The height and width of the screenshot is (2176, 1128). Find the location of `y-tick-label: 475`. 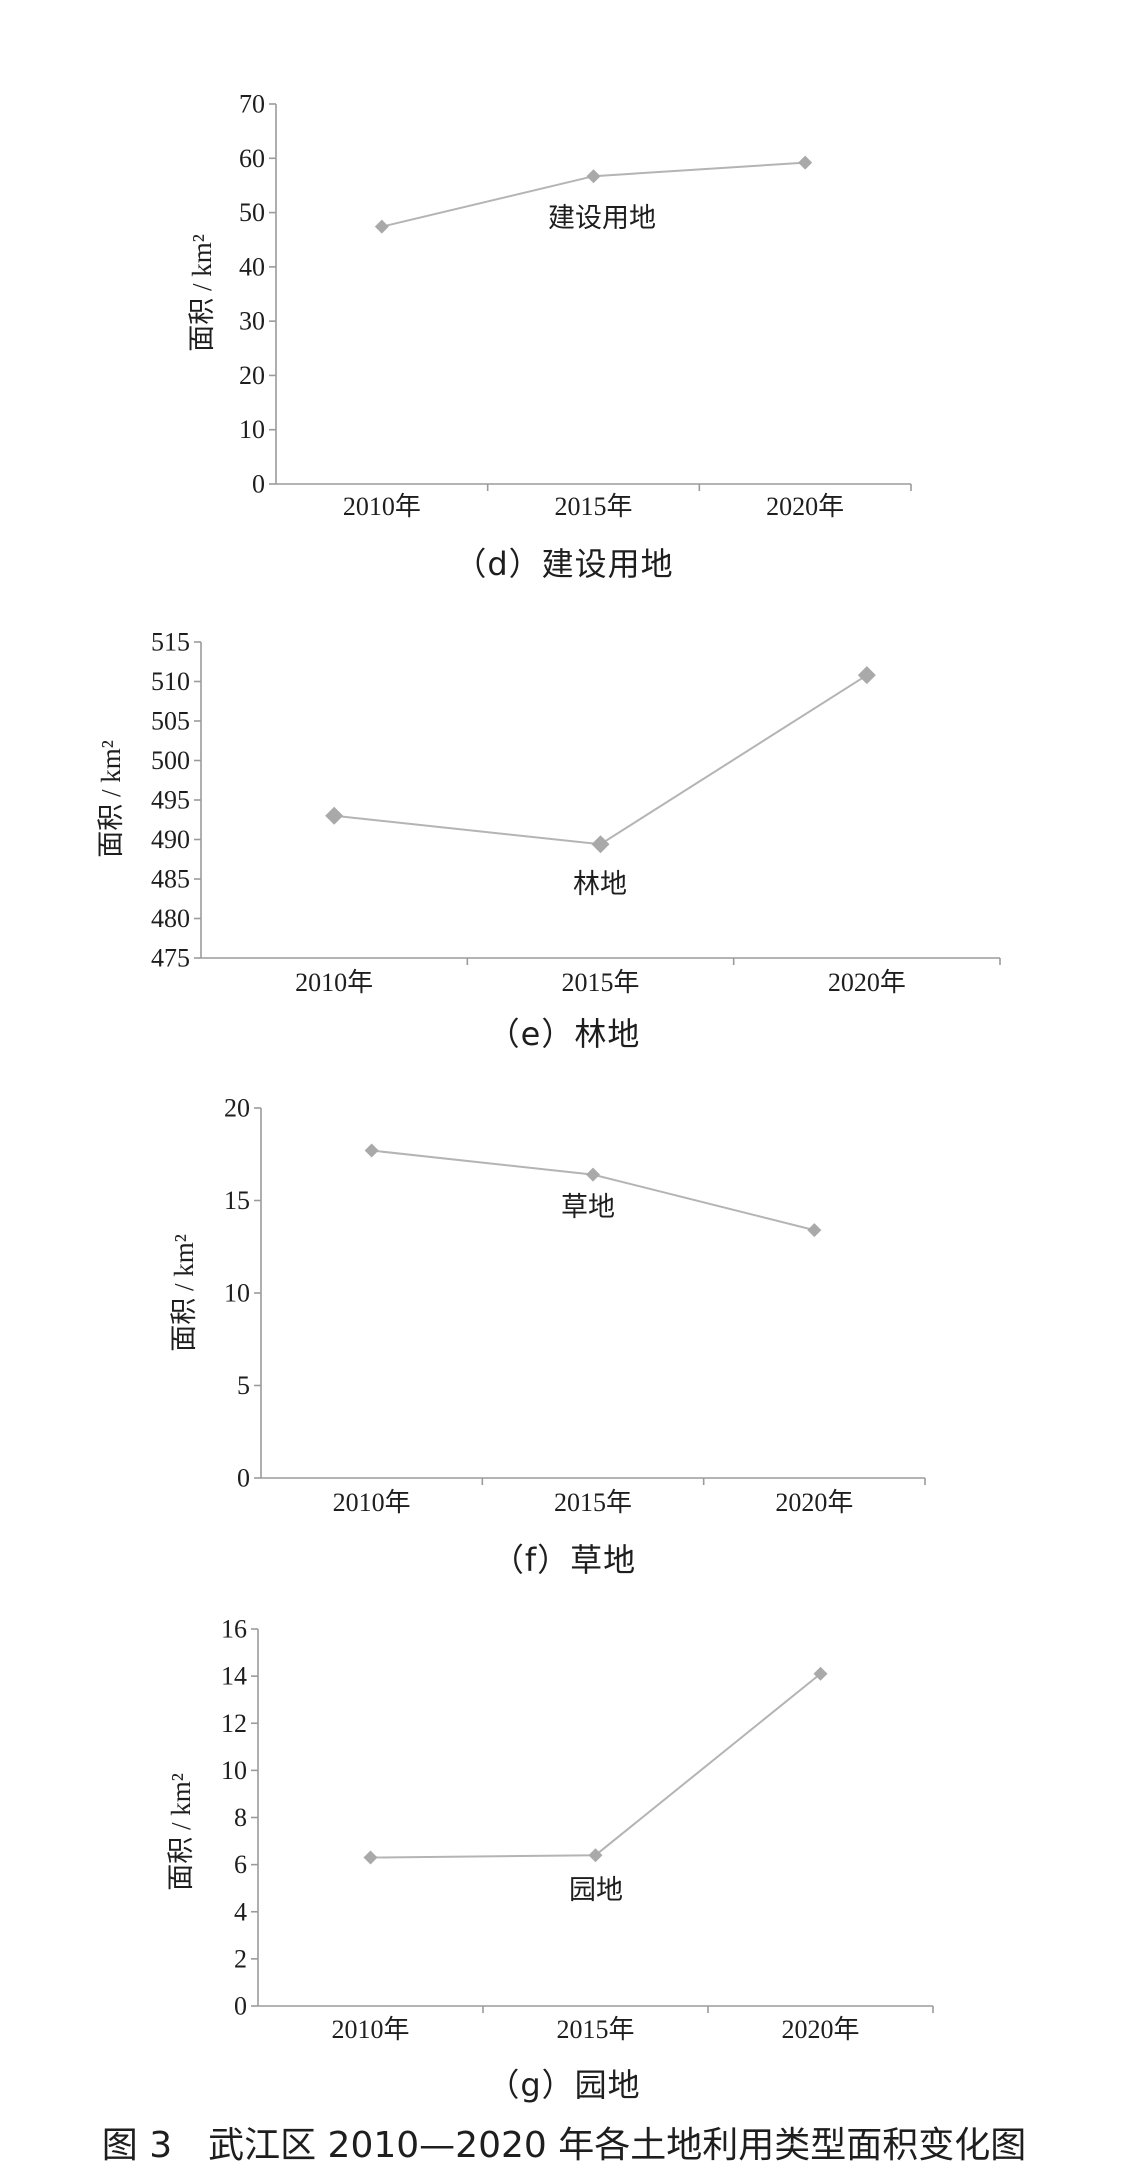

y-tick-label: 475 is located at coordinates (170, 958).